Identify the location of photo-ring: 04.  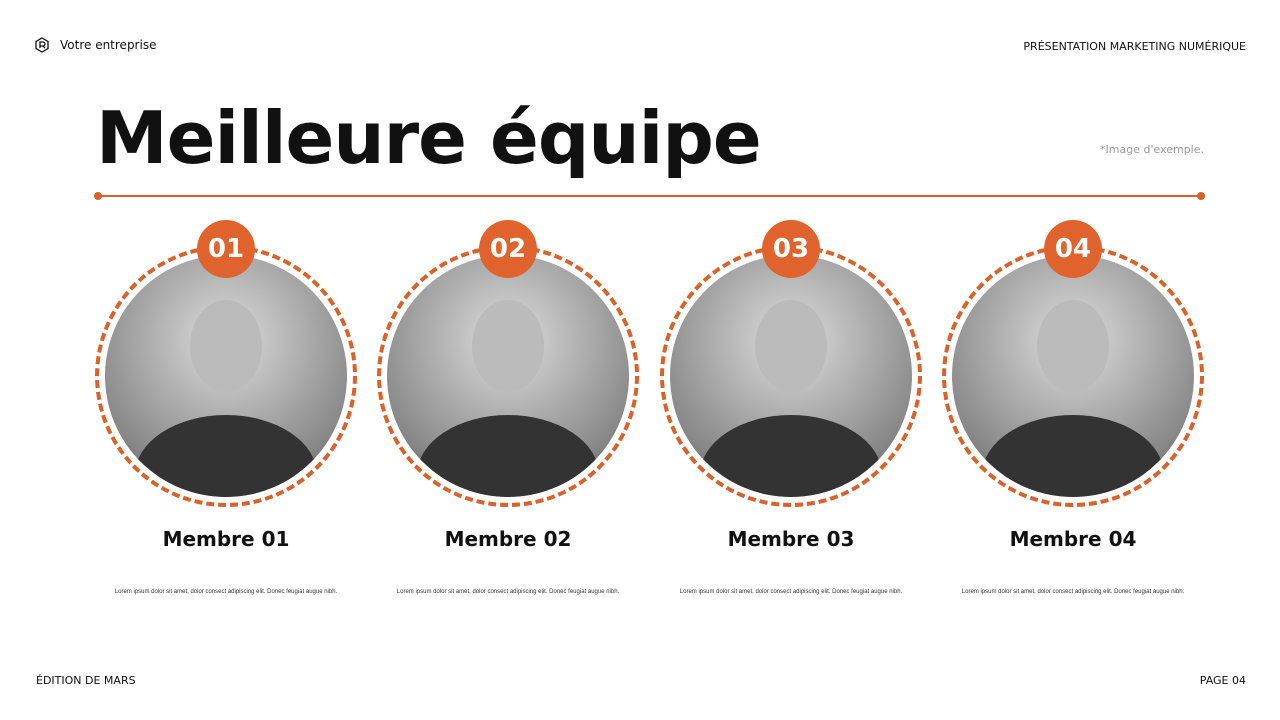
(1073, 363).